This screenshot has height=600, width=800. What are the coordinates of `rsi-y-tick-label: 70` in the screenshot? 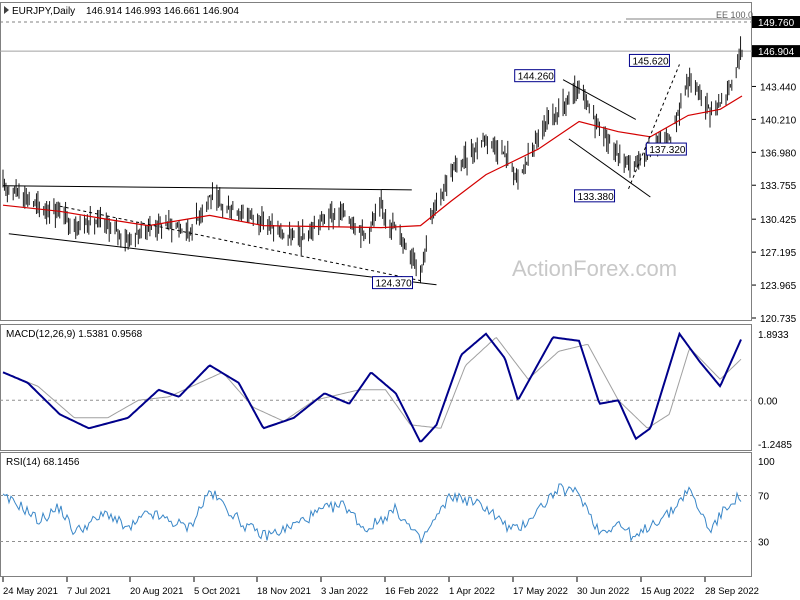 It's located at (764, 497).